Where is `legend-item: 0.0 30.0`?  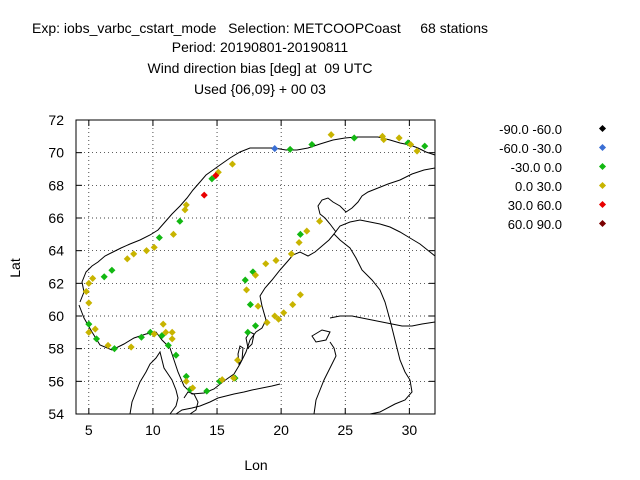
legend-item: 0.0 30.0 is located at coordinates (537, 187).